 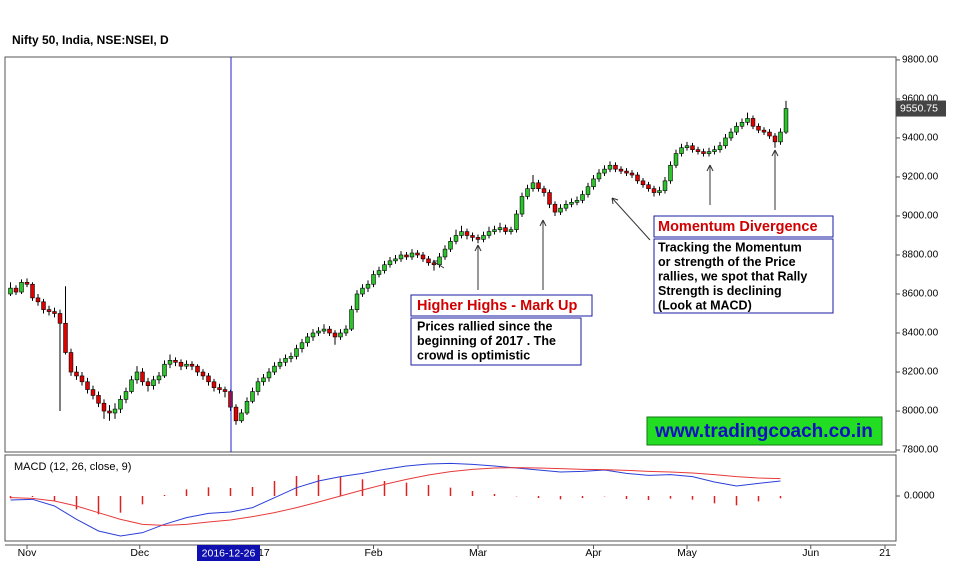 What do you see at coordinates (27, 553) in the screenshot?
I see `x-tick-label: Nov` at bounding box center [27, 553].